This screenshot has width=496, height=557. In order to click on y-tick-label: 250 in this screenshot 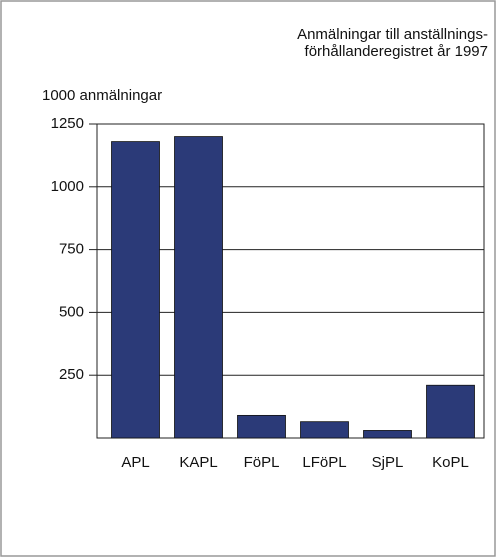, I will do `click(71, 374)`.